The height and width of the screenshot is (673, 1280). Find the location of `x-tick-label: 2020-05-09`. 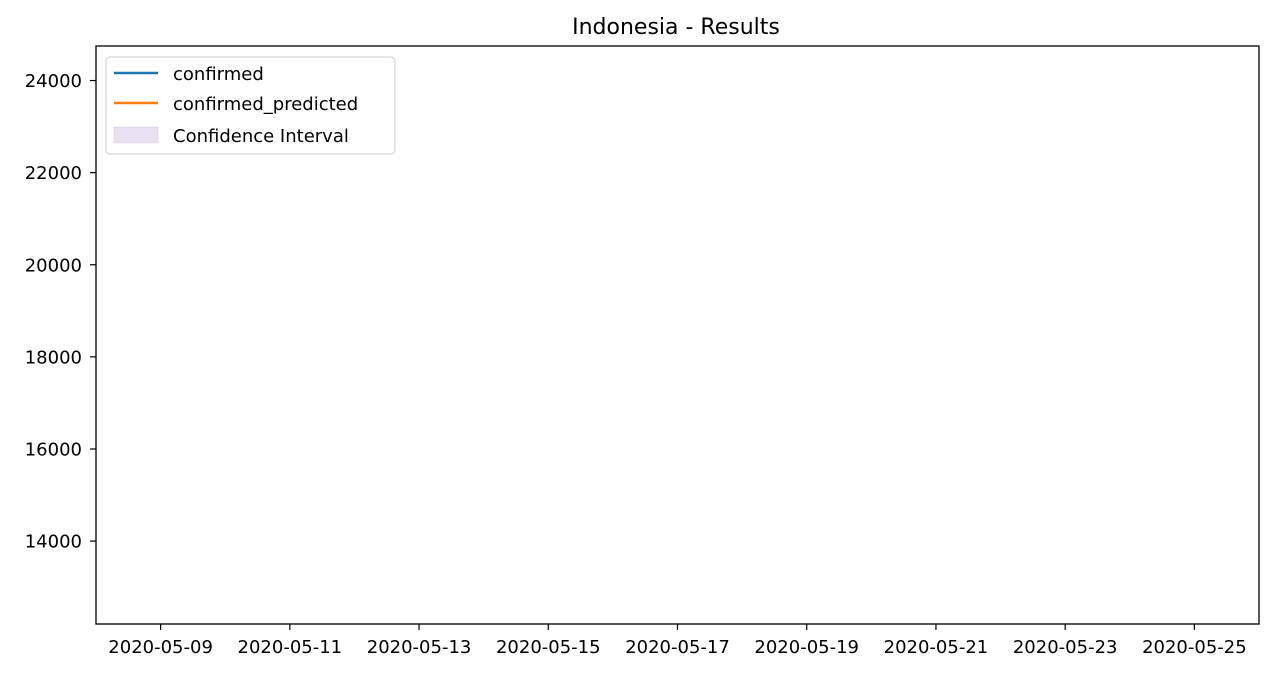

x-tick-label: 2020-05-09 is located at coordinates (160, 647).